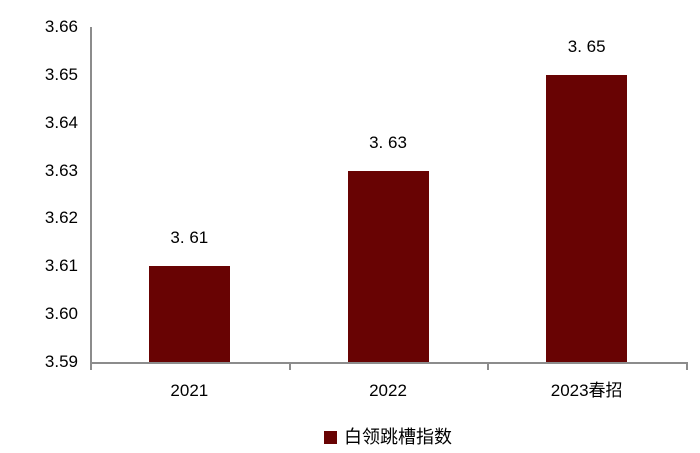  I want to click on y-axis-tick-label: 3.66, so click(61, 26).